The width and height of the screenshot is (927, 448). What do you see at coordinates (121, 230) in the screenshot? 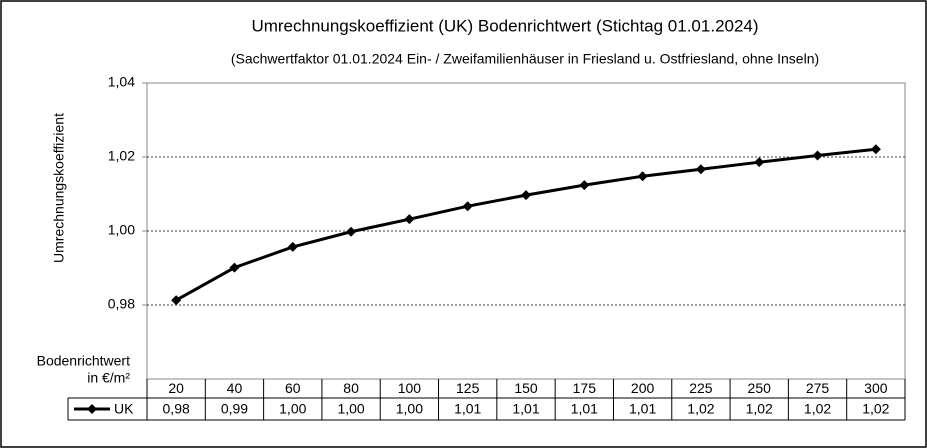
I see `y-tick-label: 1,00` at bounding box center [121, 230].